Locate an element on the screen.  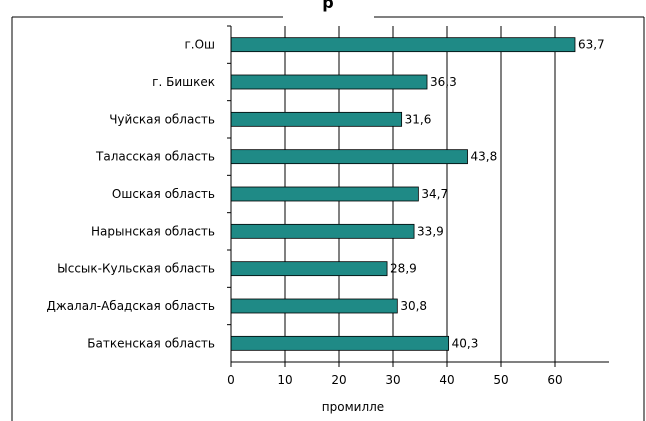
x-tick-label: 20 is located at coordinates (338, 380).